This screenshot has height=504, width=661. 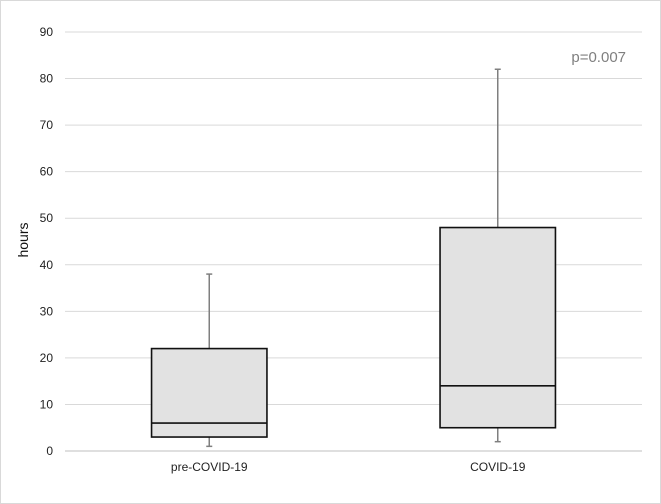 I want to click on y-tick-label: 10, so click(x=47, y=404).